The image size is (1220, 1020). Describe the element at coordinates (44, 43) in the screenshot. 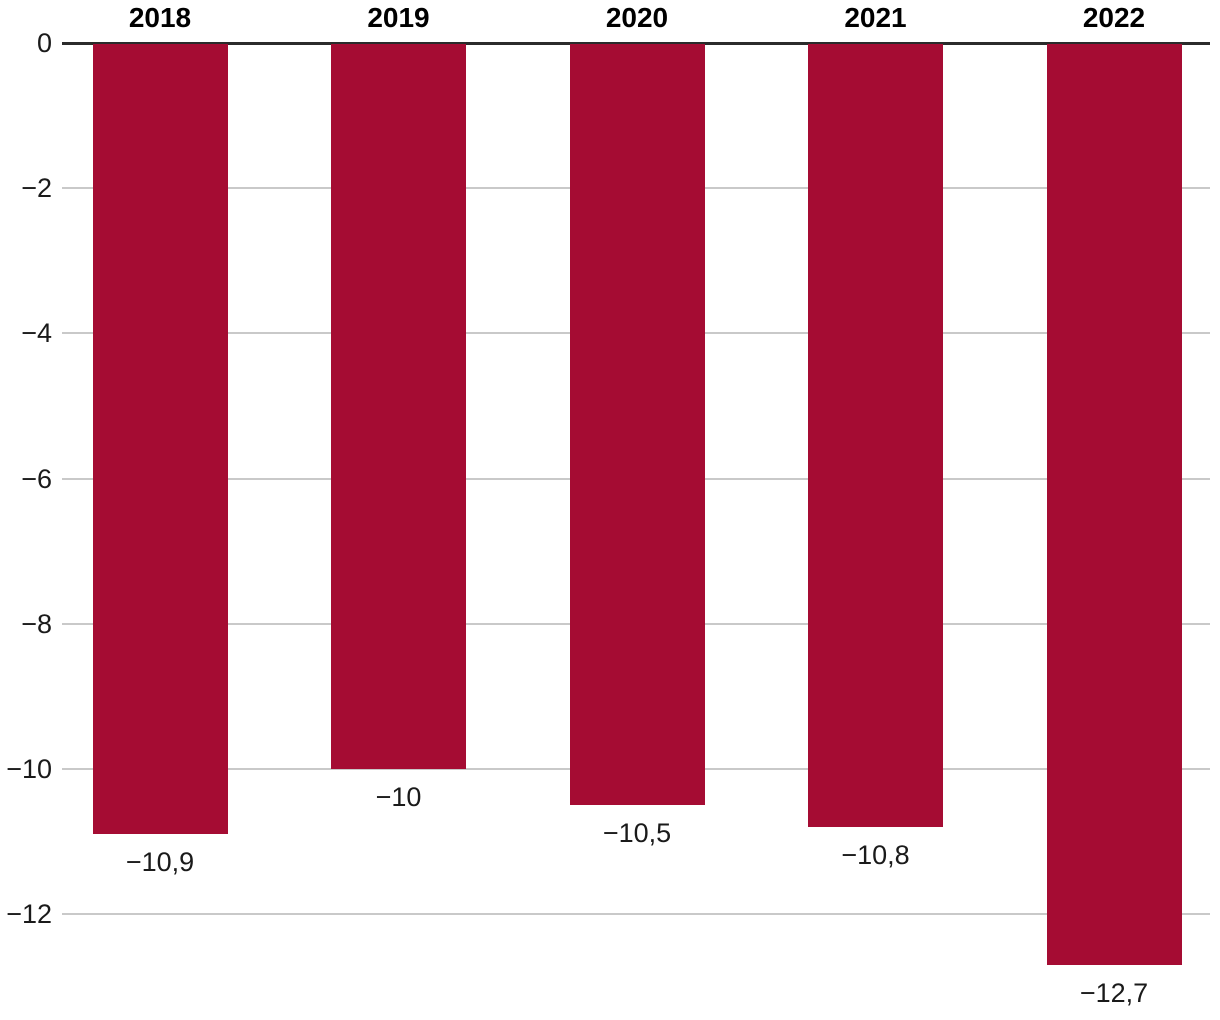

I see `y-tick-label: 0` at that location.